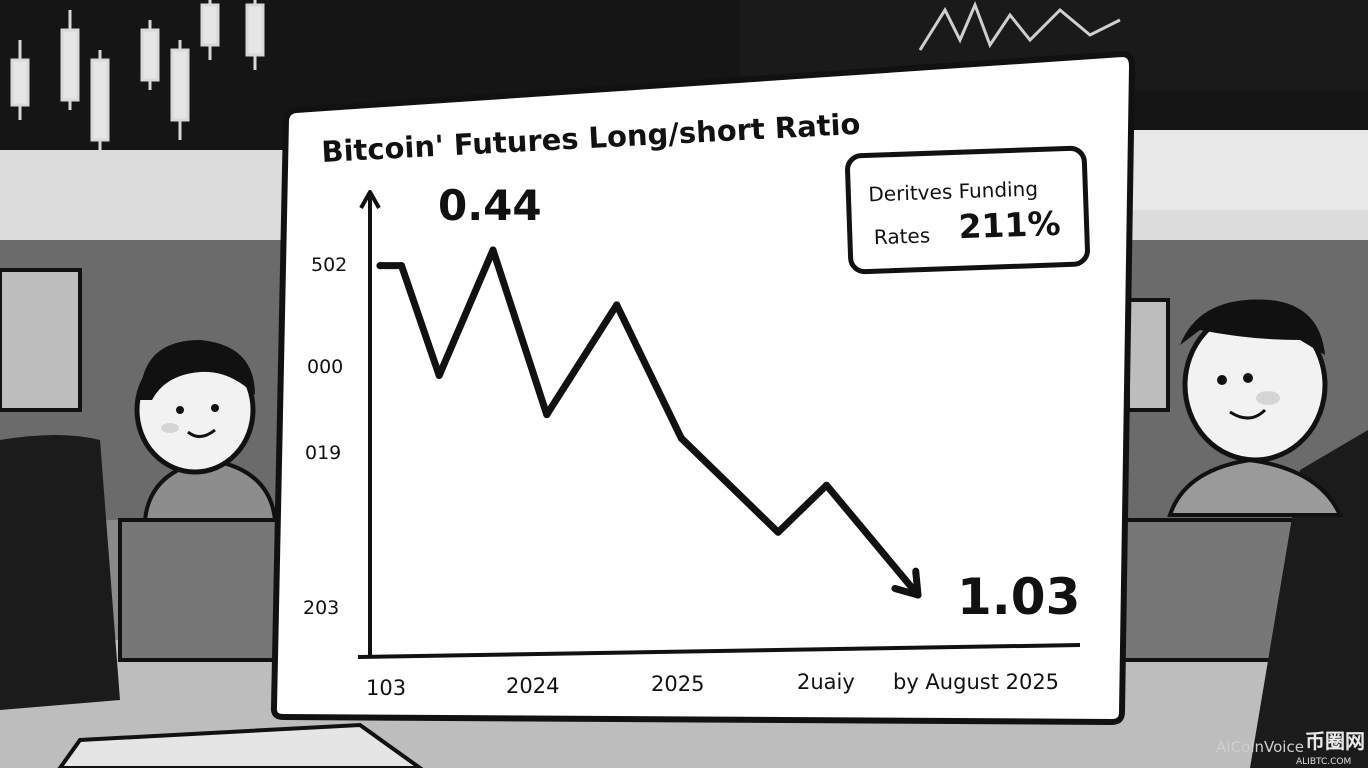 Image resolution: width=1368 pixels, height=768 pixels. Describe the element at coordinates (1260, 747) in the screenshot. I see `watermark-text: AICoinVoice` at that location.